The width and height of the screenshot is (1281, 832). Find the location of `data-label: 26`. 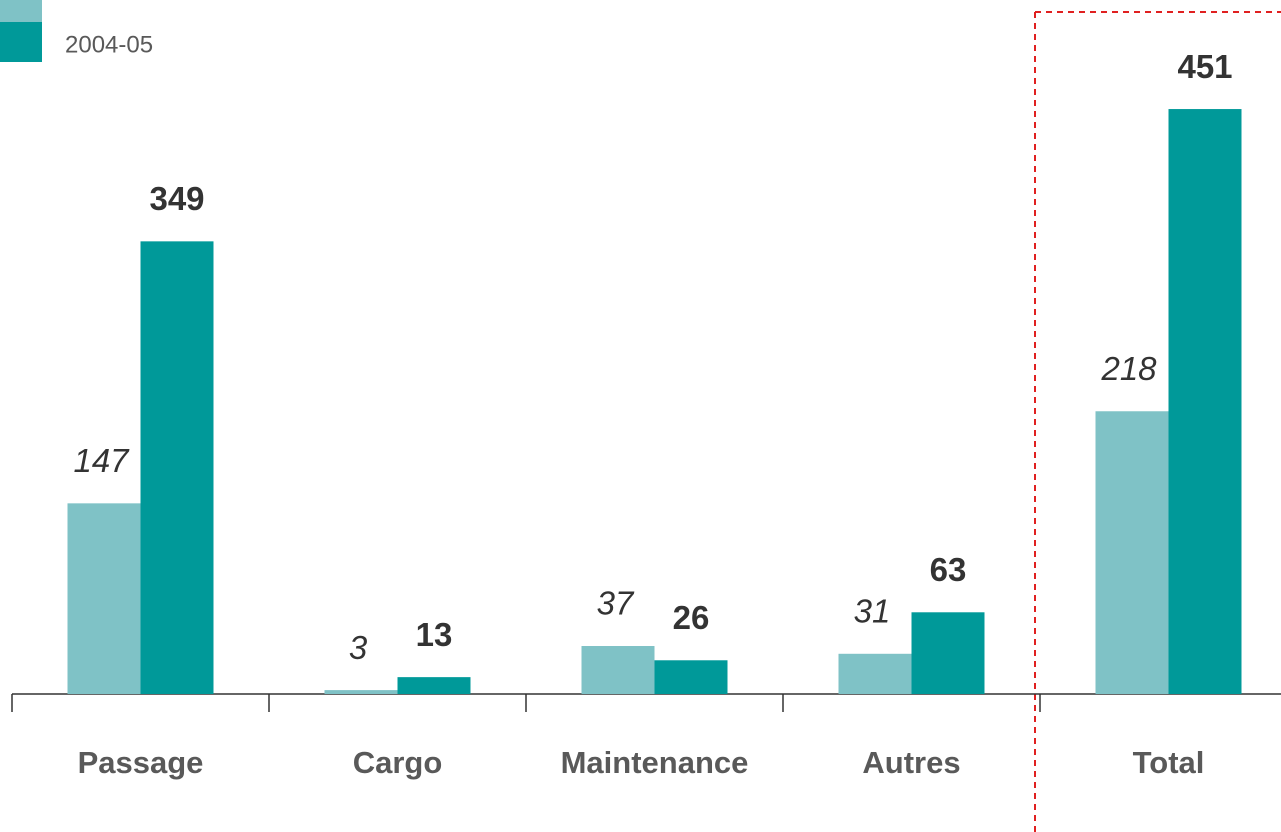

data-label: 26 is located at coordinates (691, 617).